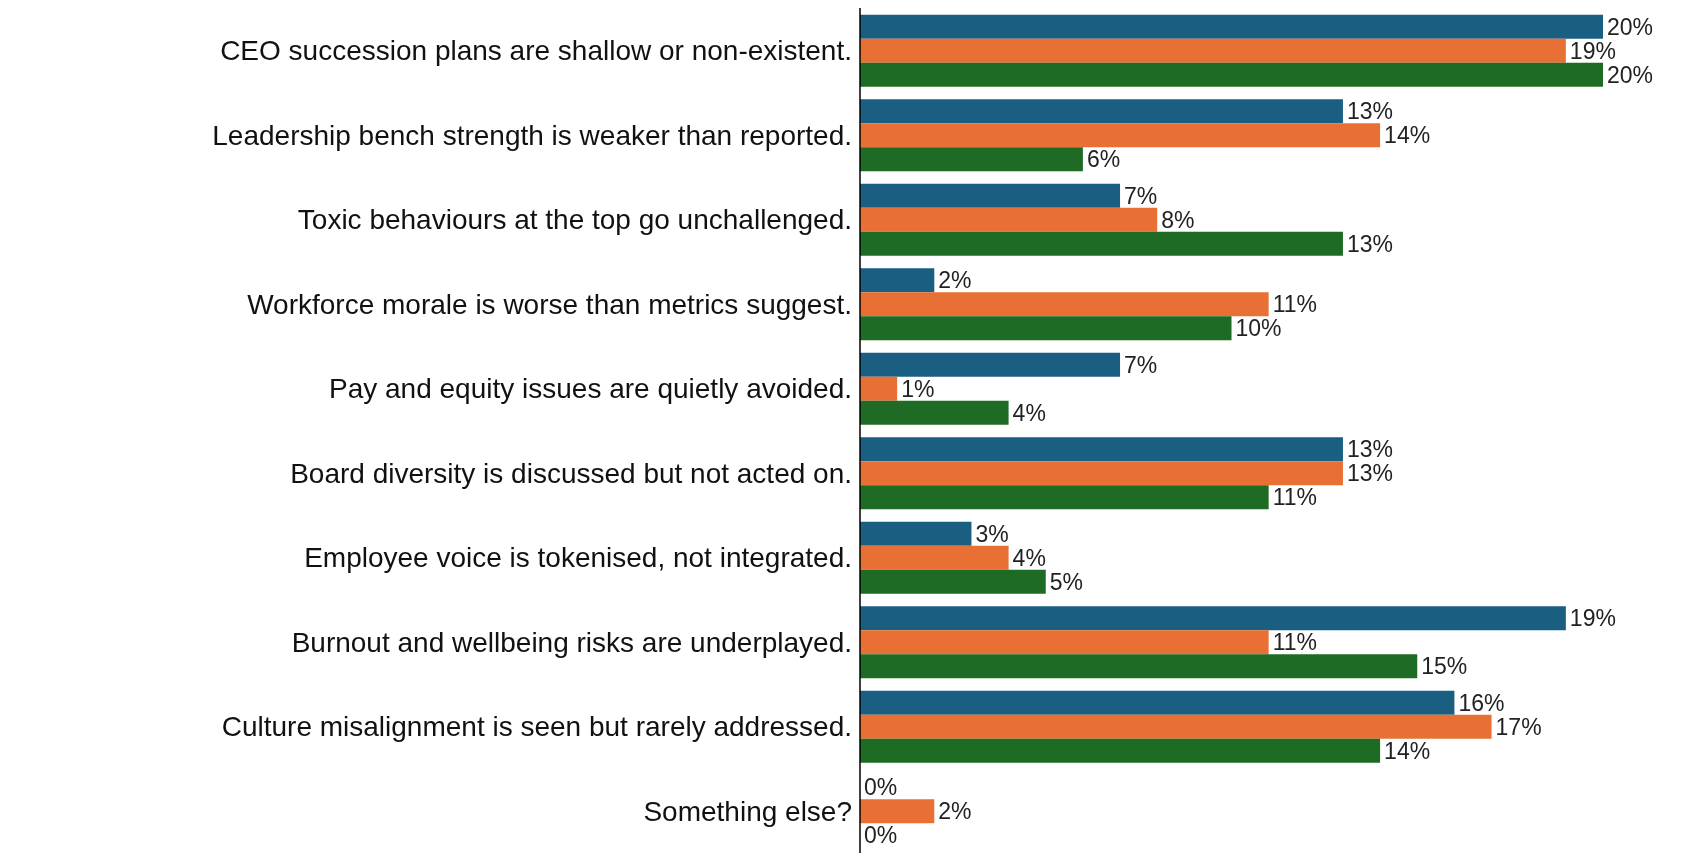 This screenshot has height=861, width=1701. I want to click on data-label: 6%, so click(1103, 159).